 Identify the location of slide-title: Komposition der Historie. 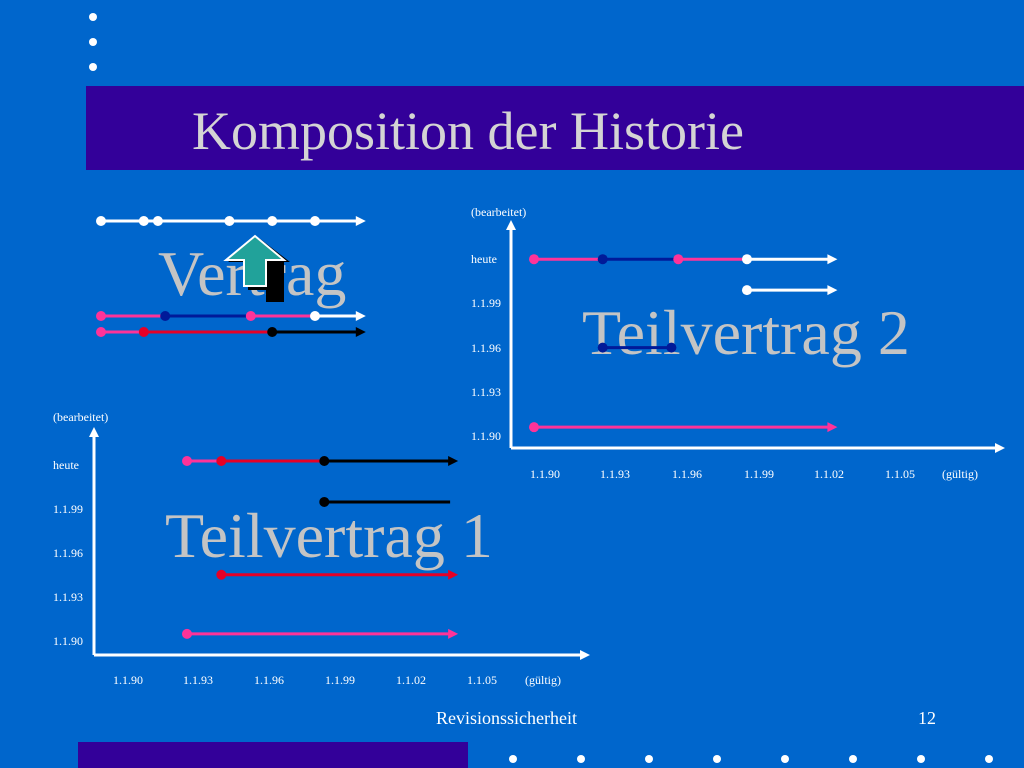
(468, 131).